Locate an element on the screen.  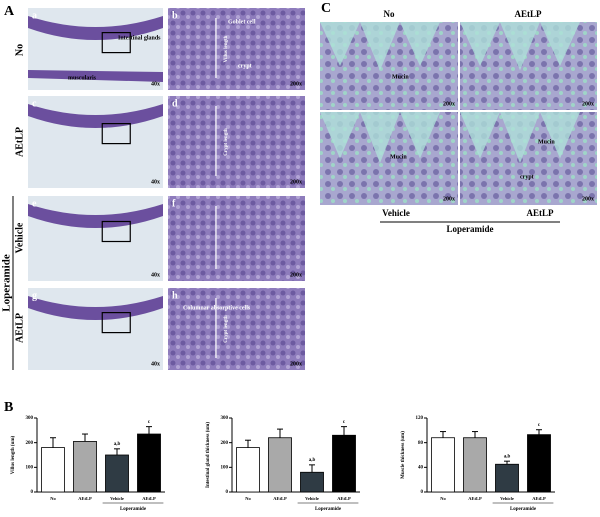
y-axis-label: Villus length (um) is located at coordinates (13, 454).